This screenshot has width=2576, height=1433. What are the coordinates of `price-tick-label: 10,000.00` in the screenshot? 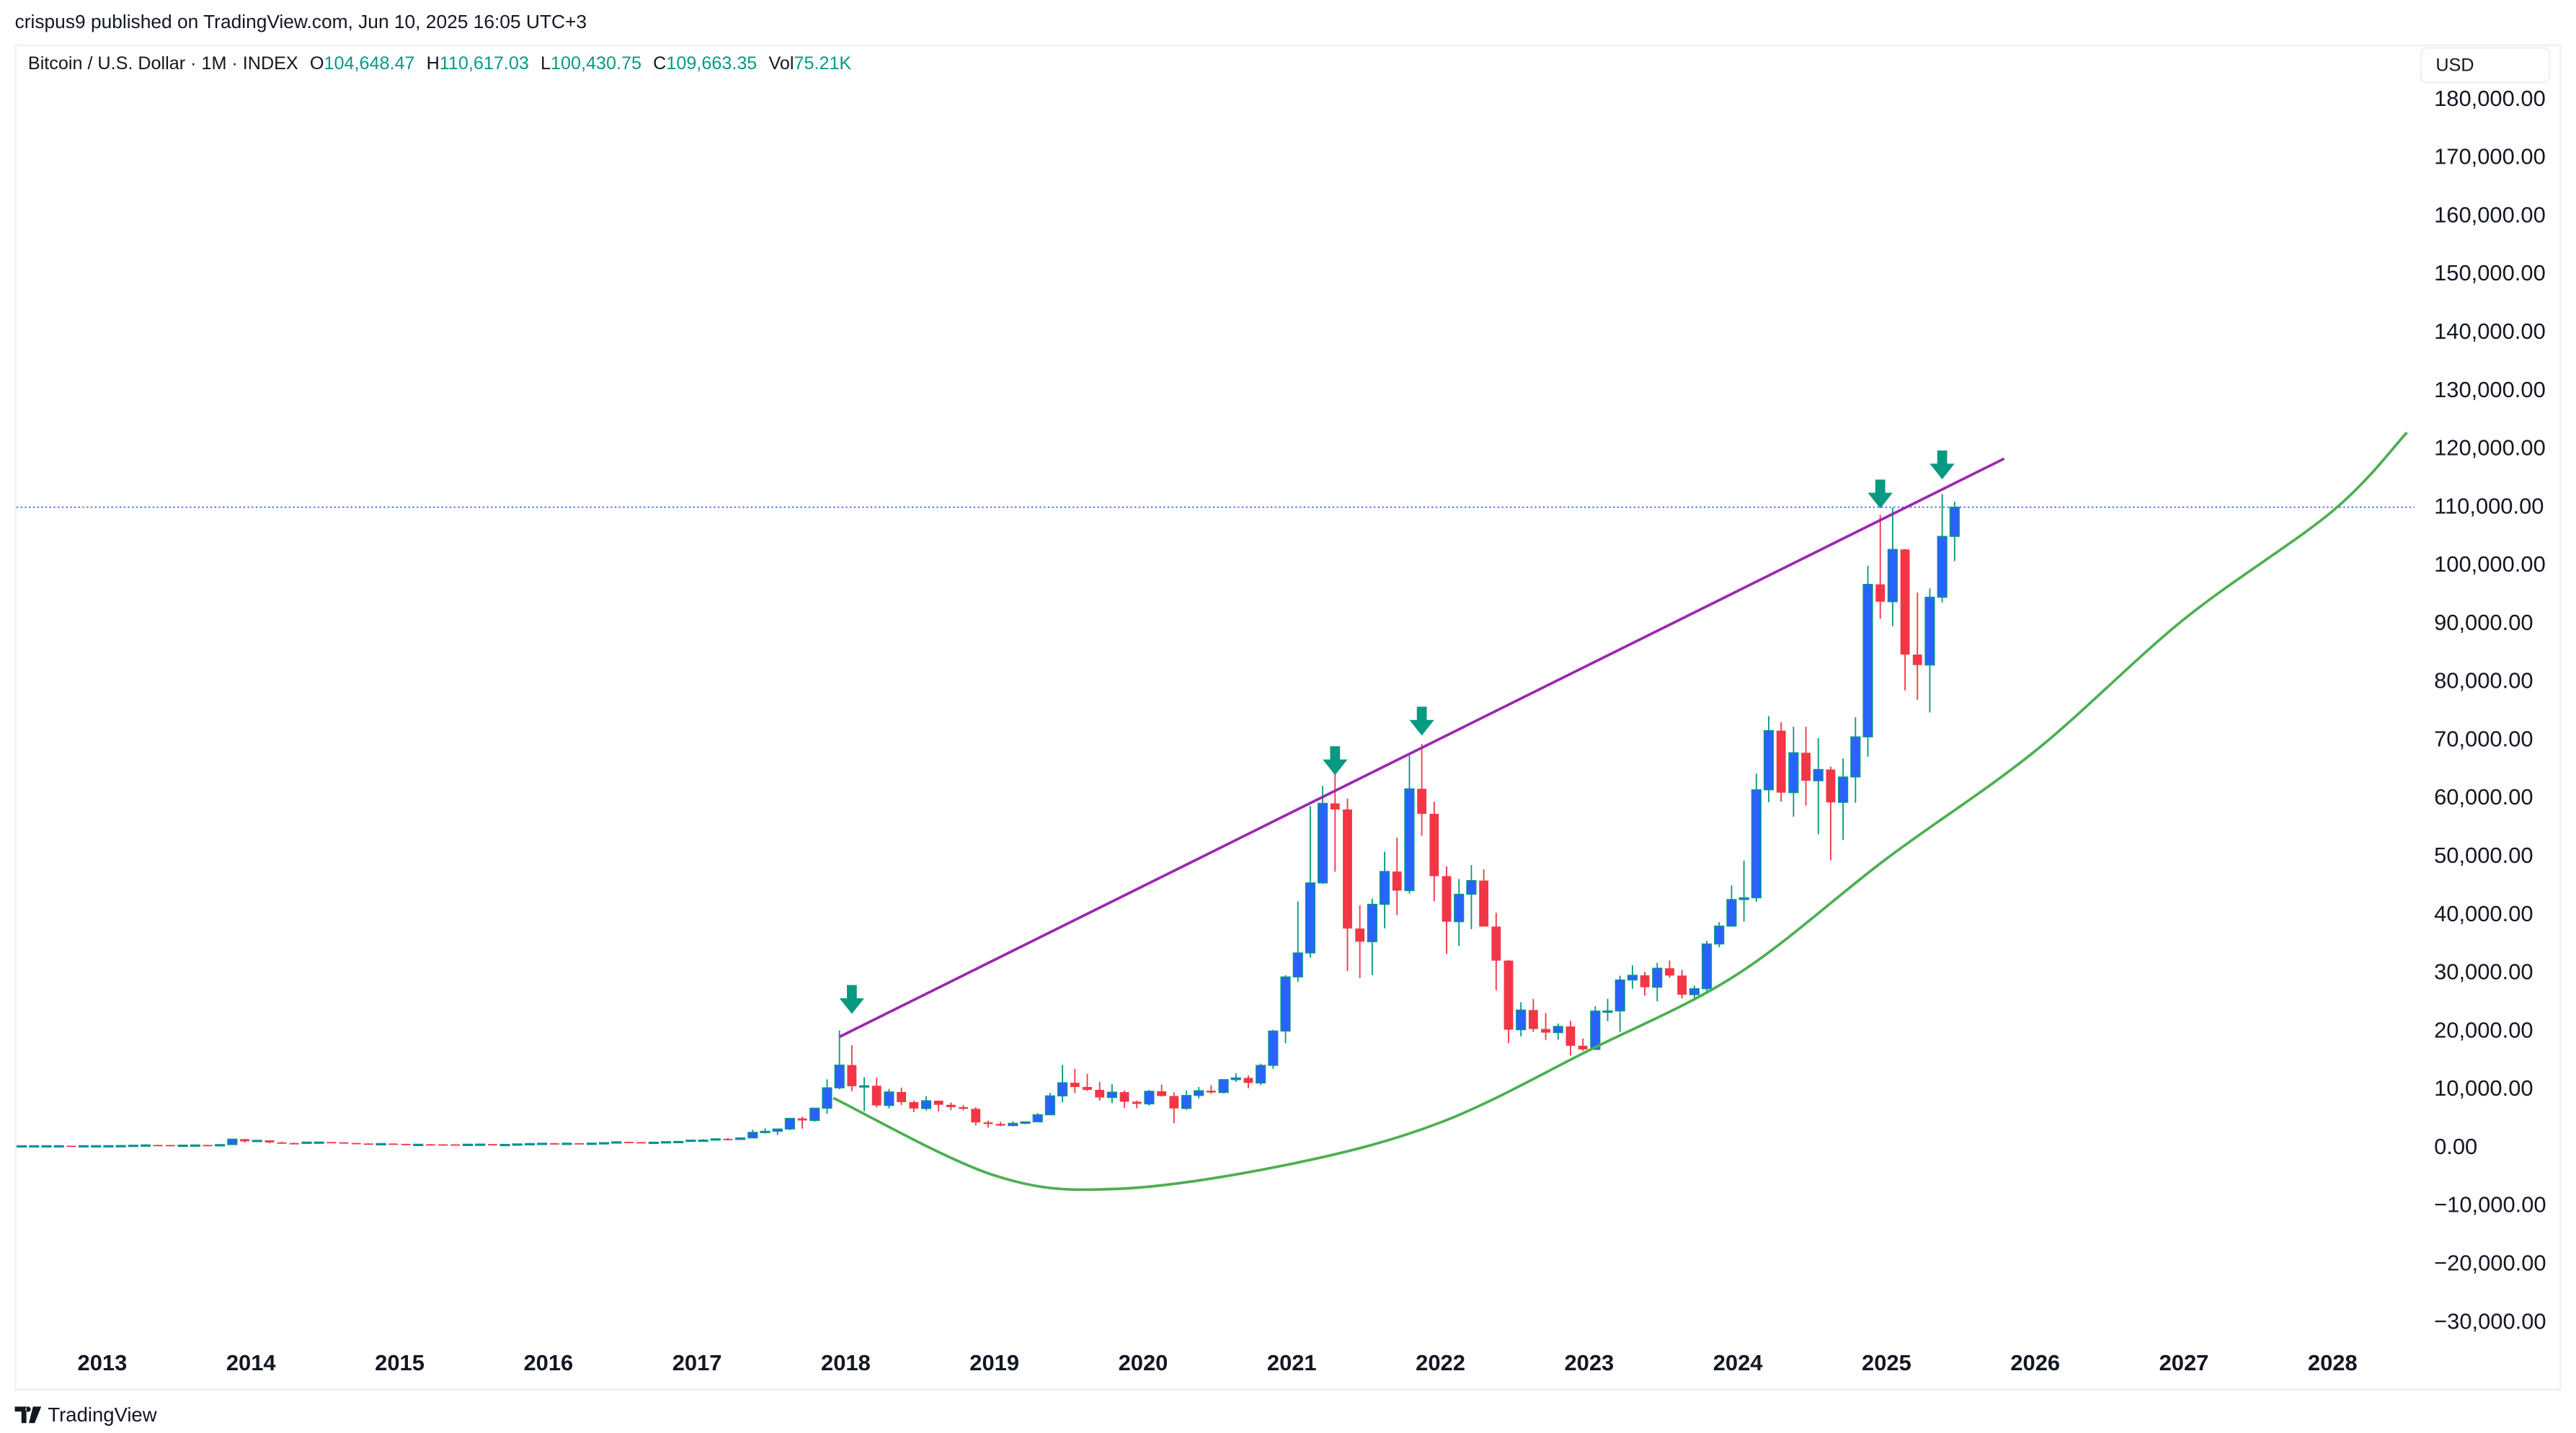 It's located at (2483, 1088).